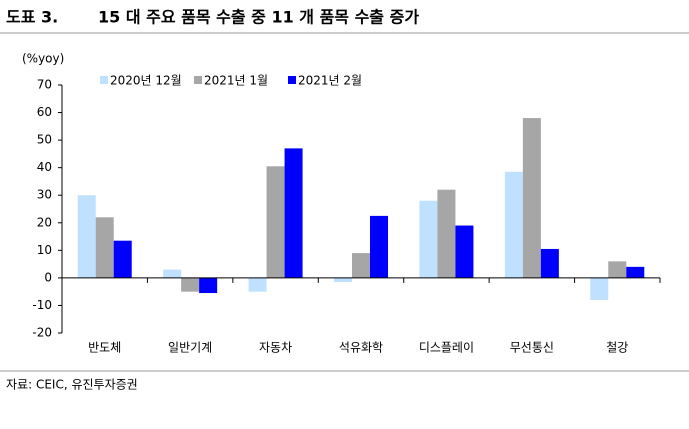 The image size is (689, 429). What do you see at coordinates (42, 305) in the screenshot?
I see `y-tick-label: -10` at bounding box center [42, 305].